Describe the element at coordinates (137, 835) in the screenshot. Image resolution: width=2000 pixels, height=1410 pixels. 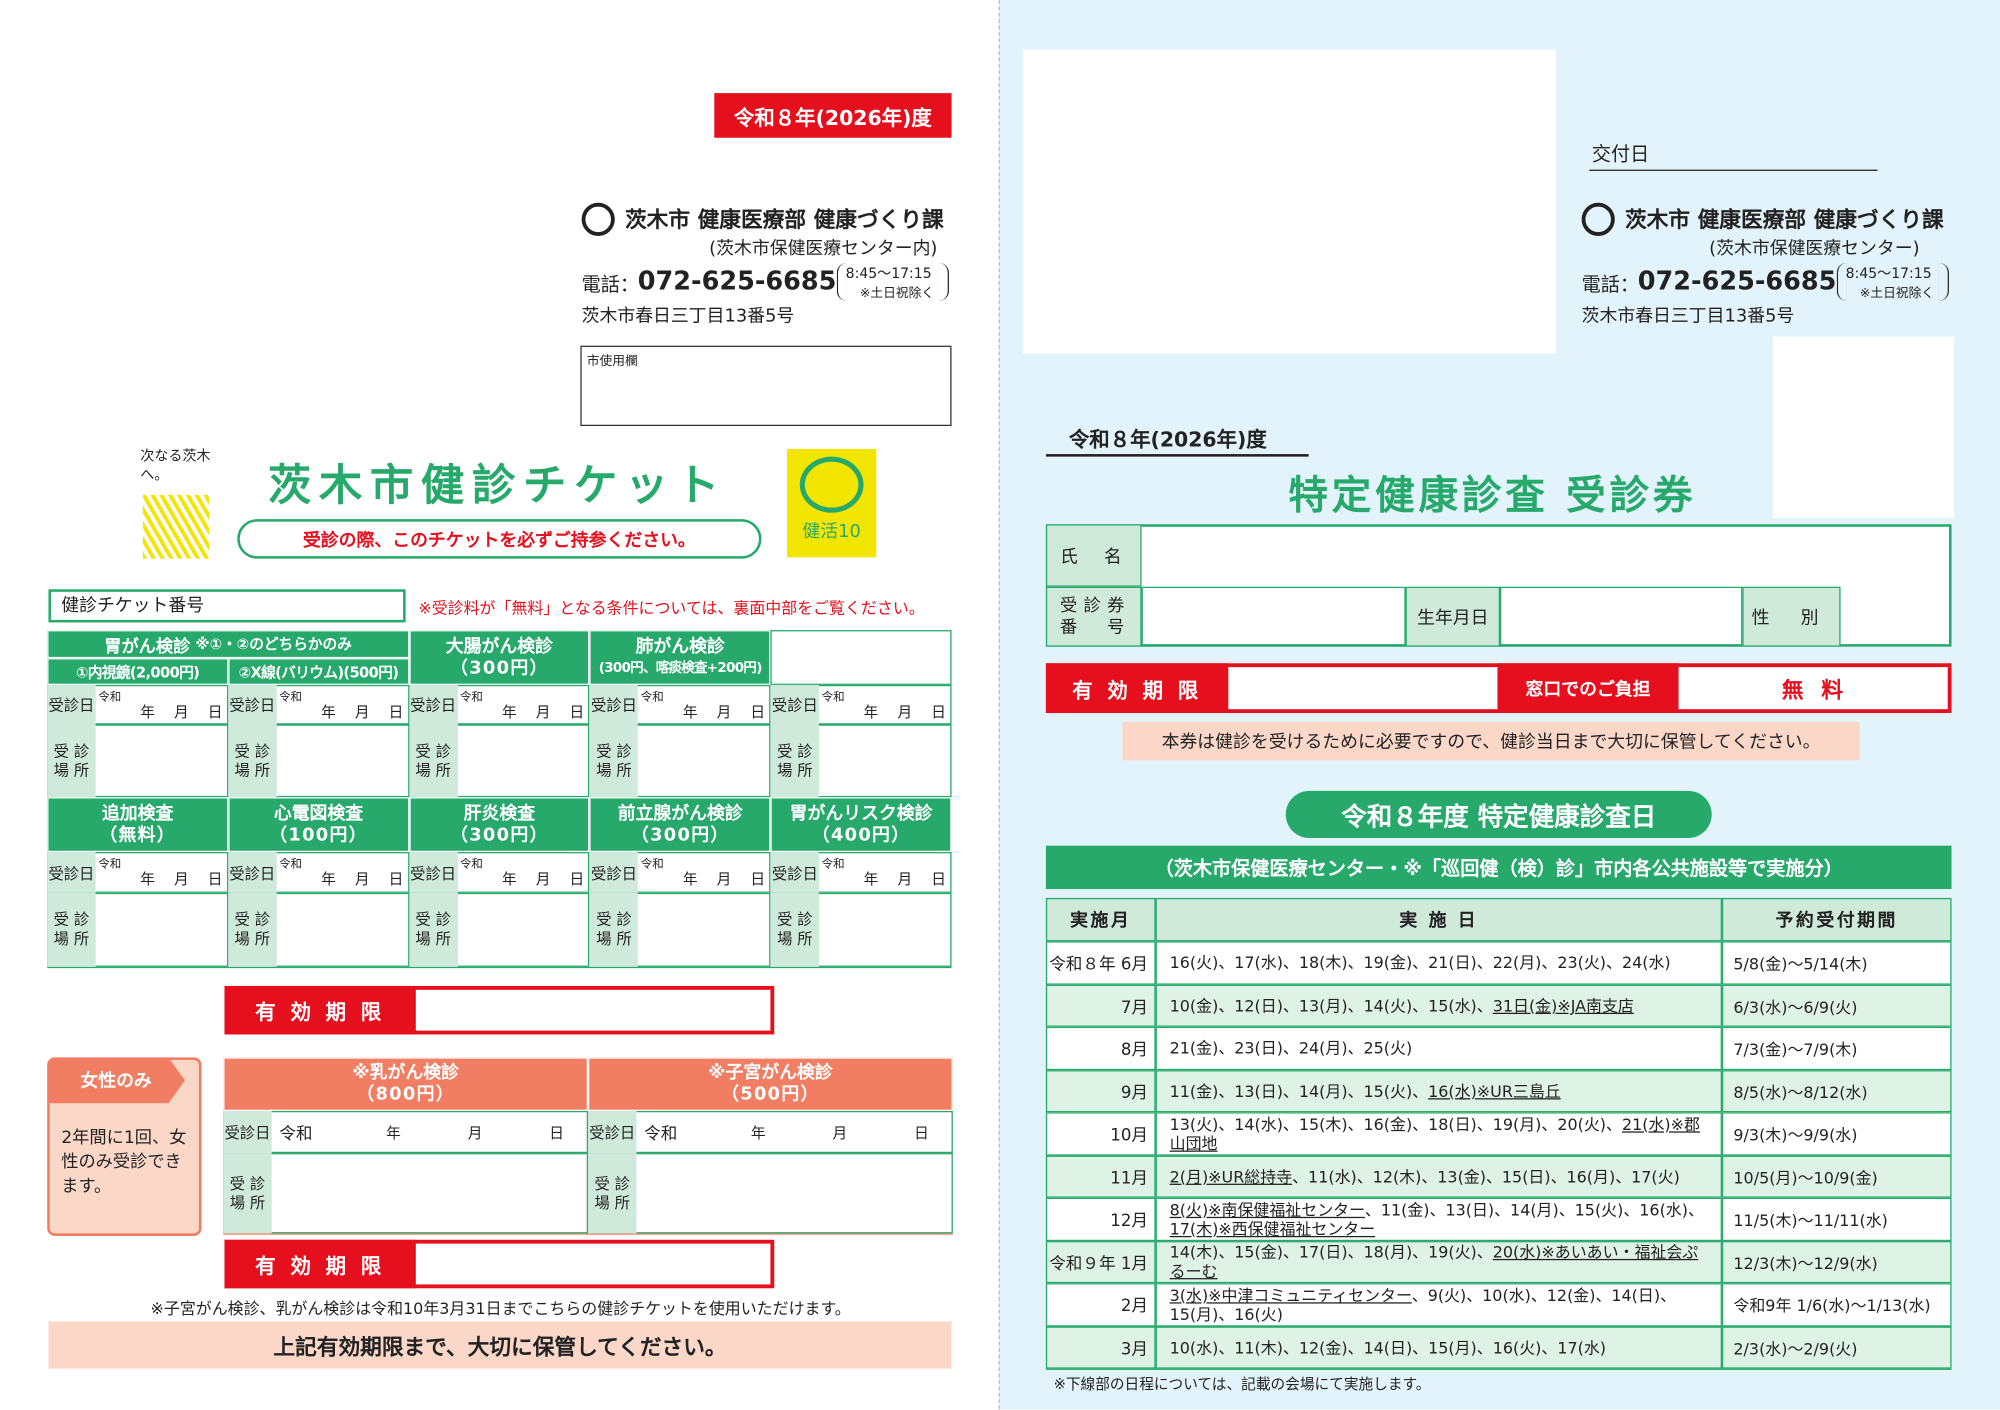
I see `exam-price: （無料）` at that location.